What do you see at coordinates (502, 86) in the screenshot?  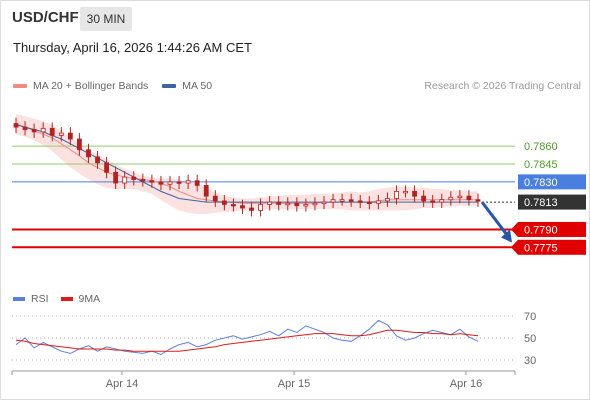 I see `copyright-text: Research © 2026 Trading Central` at bounding box center [502, 86].